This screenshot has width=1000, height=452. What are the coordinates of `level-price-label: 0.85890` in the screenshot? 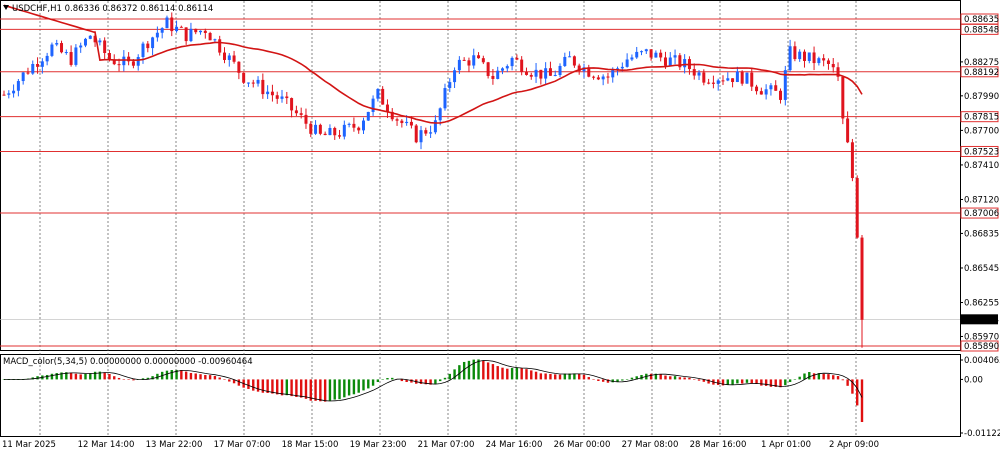 It's located at (981, 347).